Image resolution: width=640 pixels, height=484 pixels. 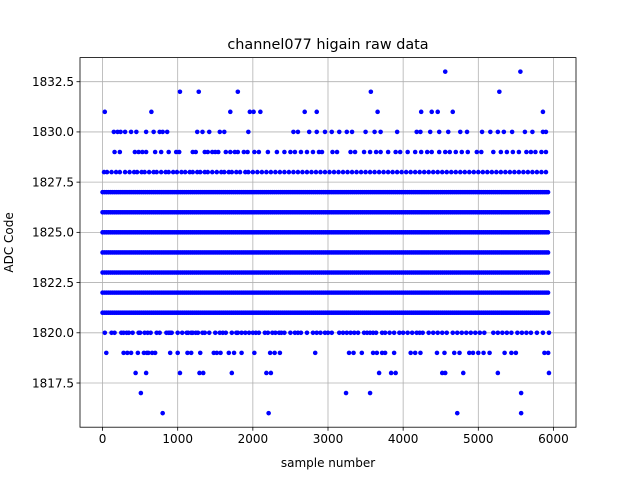 What do you see at coordinates (478, 439) in the screenshot?
I see `x-tick-label: 5000` at bounding box center [478, 439].